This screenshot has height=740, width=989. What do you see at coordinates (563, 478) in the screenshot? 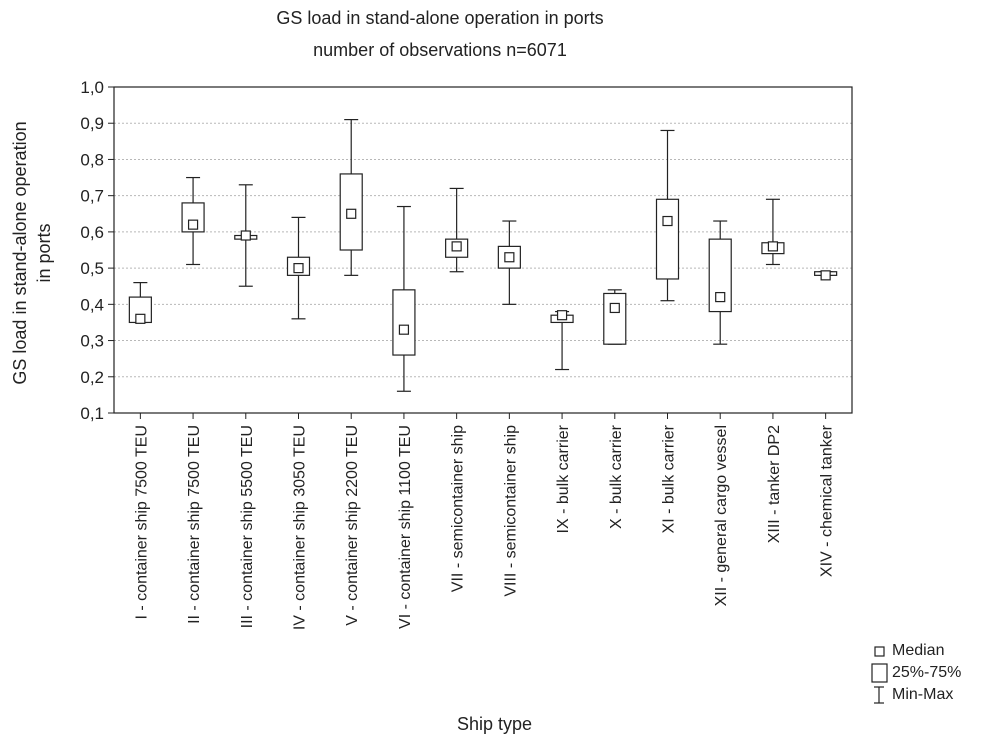
I see `x-tick-label: IX - bulk carrier` at bounding box center [563, 478].